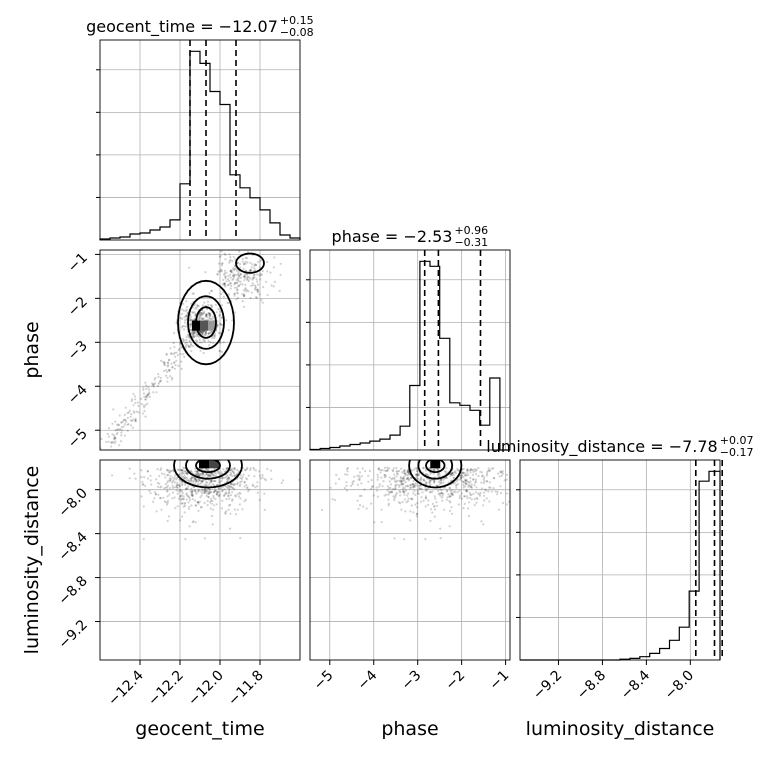 This screenshot has width=760, height=760. What do you see at coordinates (435, 464) in the screenshot?
I see `density-cell-phase-distance` at bounding box center [435, 464].